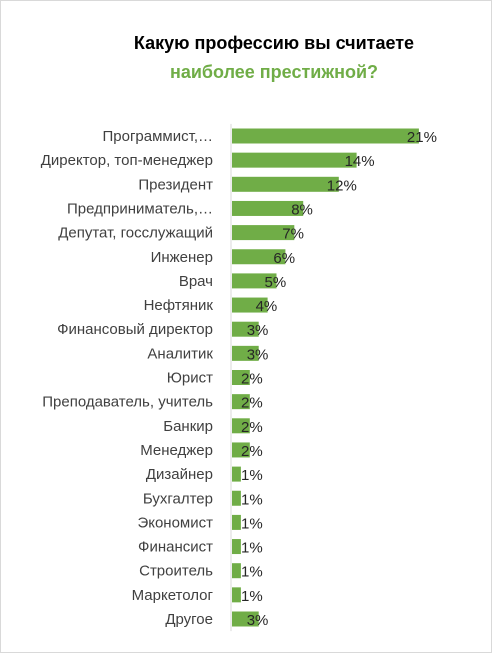 This screenshot has height=653, width=492. I want to click on bar-value-label: 8%, so click(302, 209).